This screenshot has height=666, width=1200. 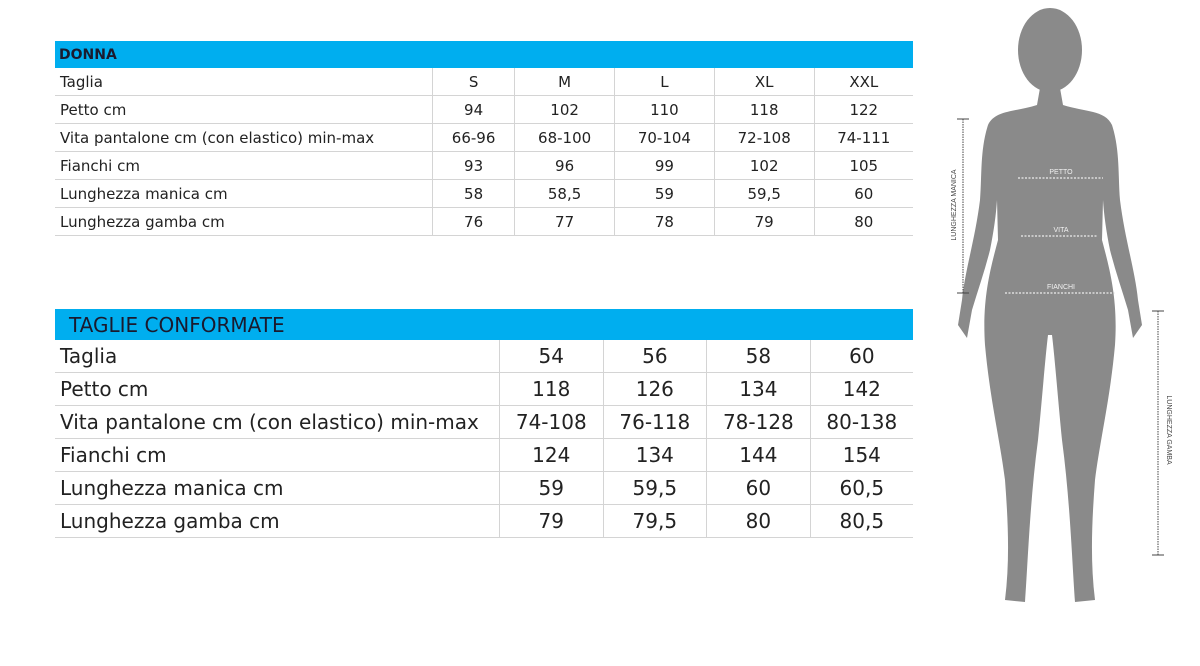 I want to click on size-value: 124, so click(x=551, y=455).